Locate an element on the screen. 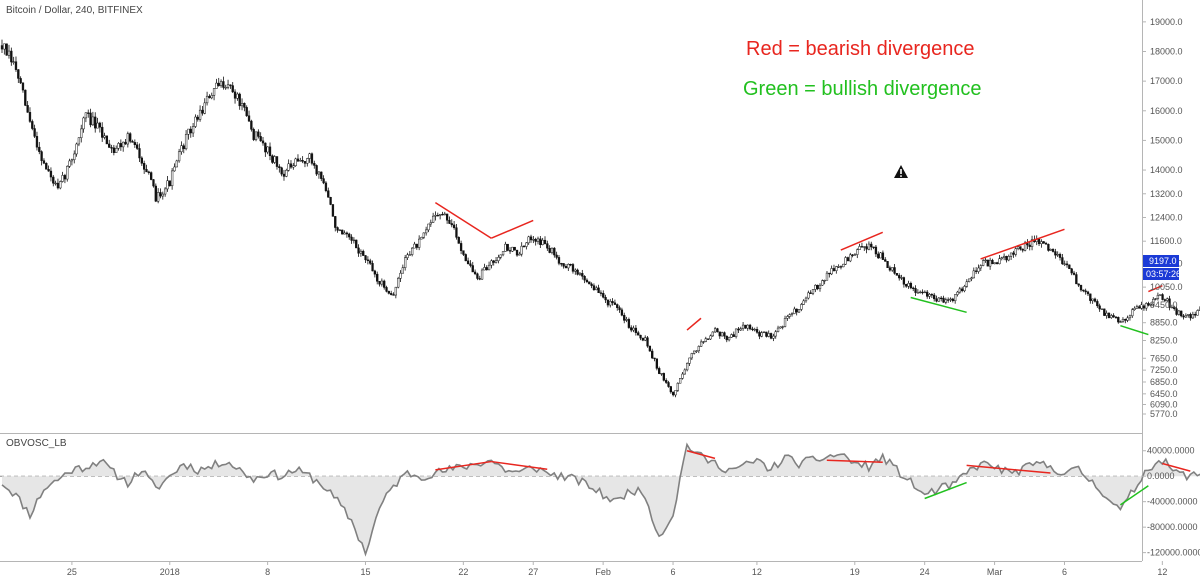 This screenshot has height=579, width=1200. time-axis-ticks: 2520188152227Feb6121924Mar61219 is located at coordinates (633, 569).